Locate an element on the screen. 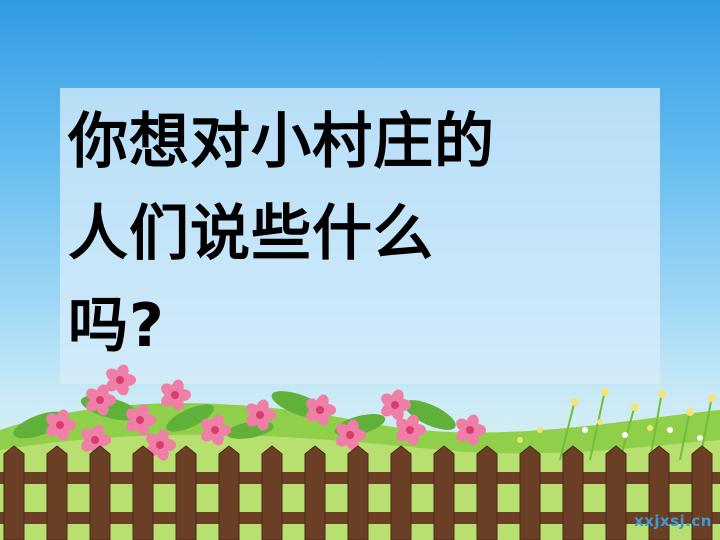 The height and width of the screenshot is (540, 720). question-line-3: 吗? is located at coordinates (116, 326).